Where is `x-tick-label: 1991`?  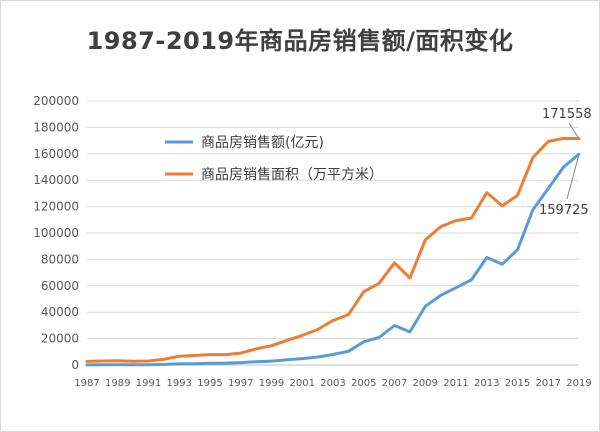
x-tick-label: 1991 is located at coordinates (148, 383).